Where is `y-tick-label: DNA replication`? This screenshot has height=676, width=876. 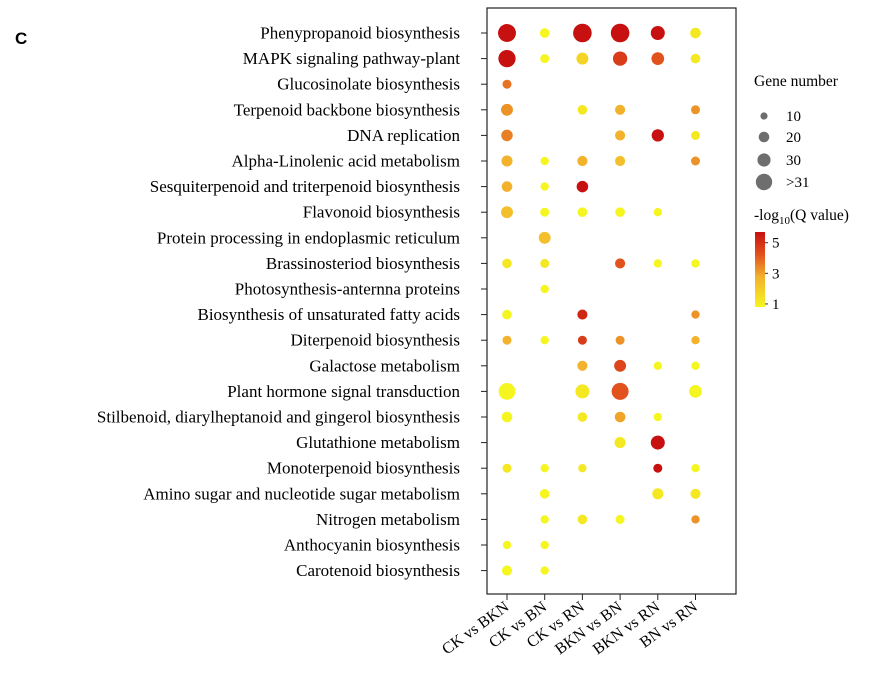 y-tick-label: DNA replication is located at coordinates (403, 135).